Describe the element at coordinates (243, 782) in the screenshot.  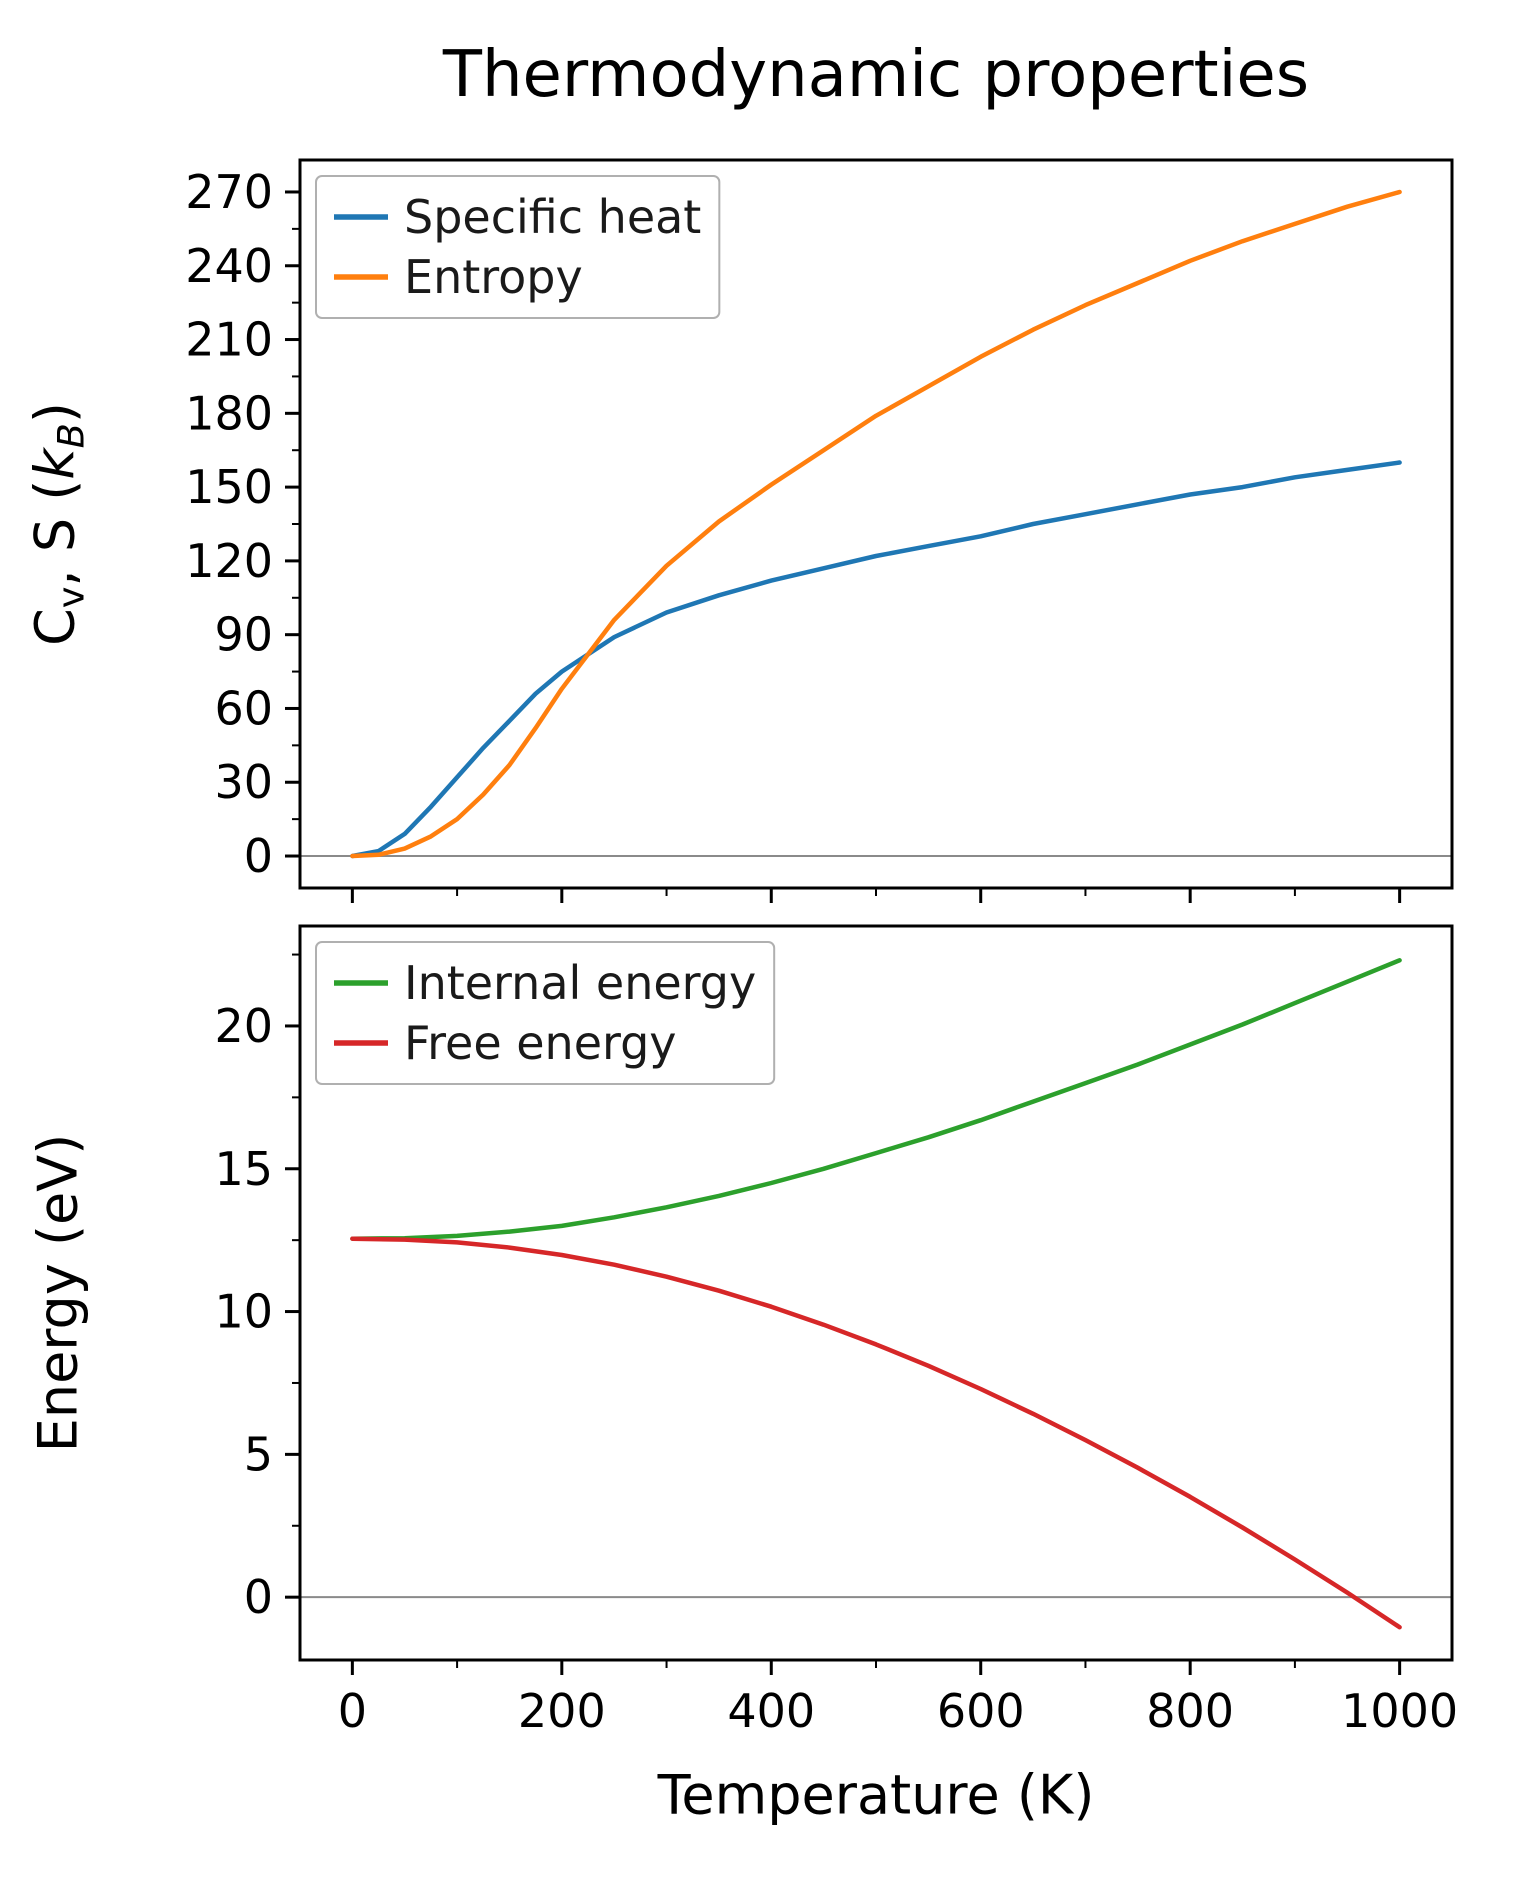
I see `y-tick-label: 30` at that location.